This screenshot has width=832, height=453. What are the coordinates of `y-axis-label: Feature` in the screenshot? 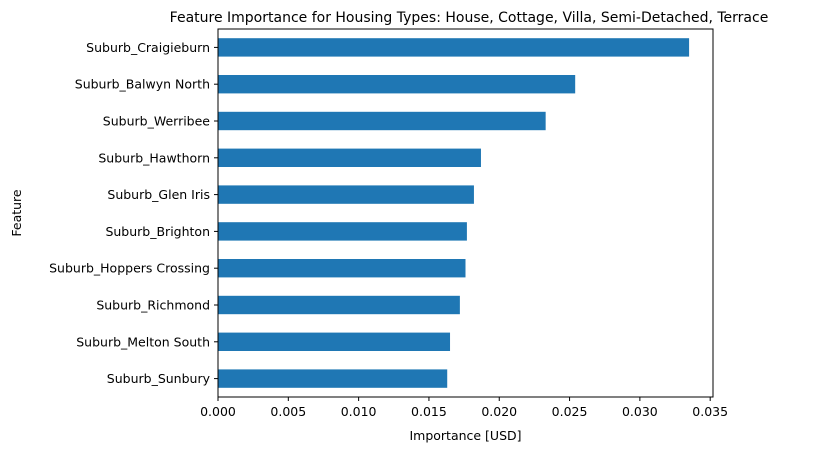 It's located at (16, 213).